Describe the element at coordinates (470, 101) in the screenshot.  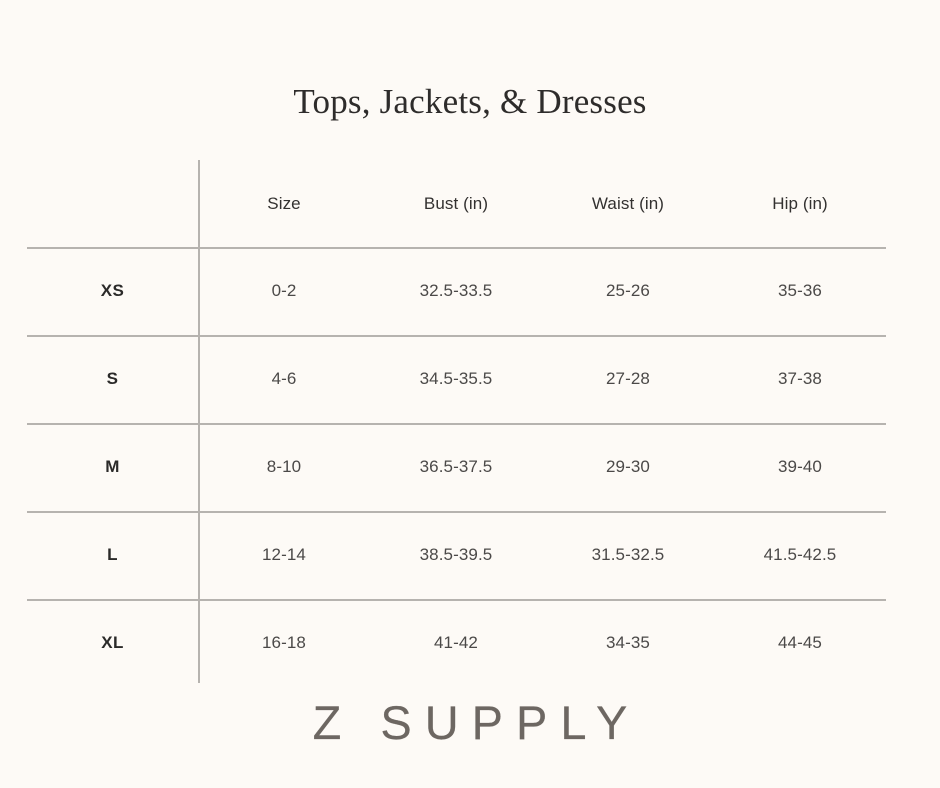
I see `page-title: Tops, Jackets, & Dresses` at that location.